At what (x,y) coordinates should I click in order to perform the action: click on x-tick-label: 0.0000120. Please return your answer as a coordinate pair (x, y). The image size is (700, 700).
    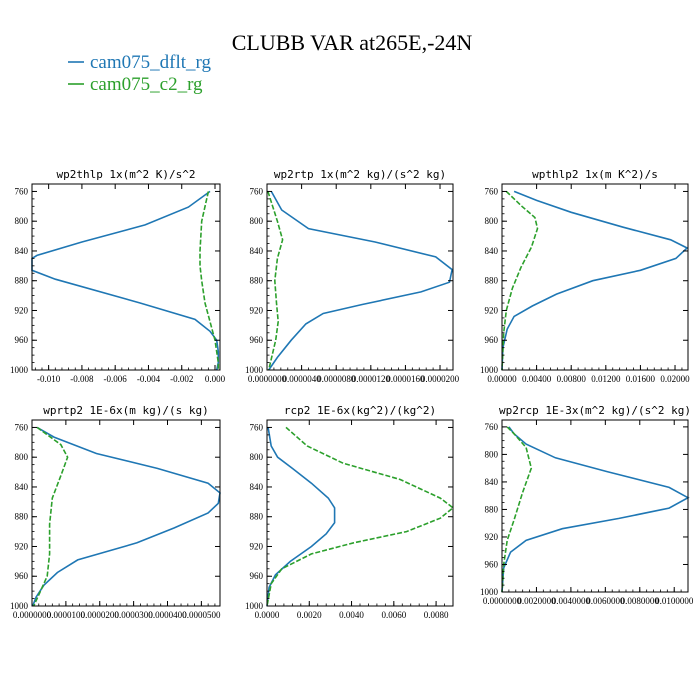
    Looking at the image, I should click on (371, 379).